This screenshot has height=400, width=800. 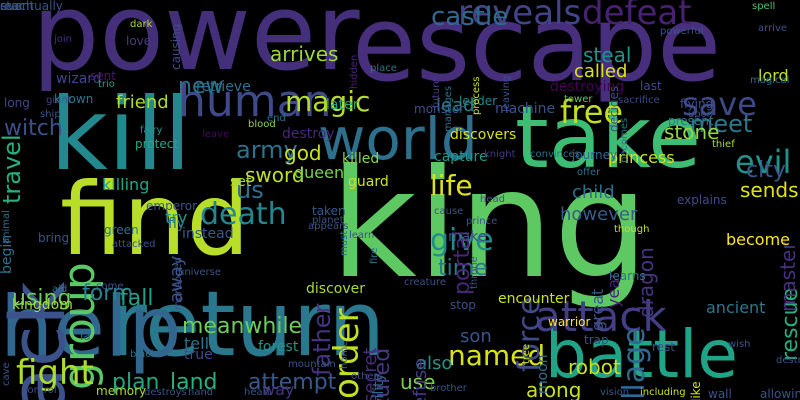 What do you see at coordinates (418, 382) in the screenshot?
I see `word: use` at bounding box center [418, 382].